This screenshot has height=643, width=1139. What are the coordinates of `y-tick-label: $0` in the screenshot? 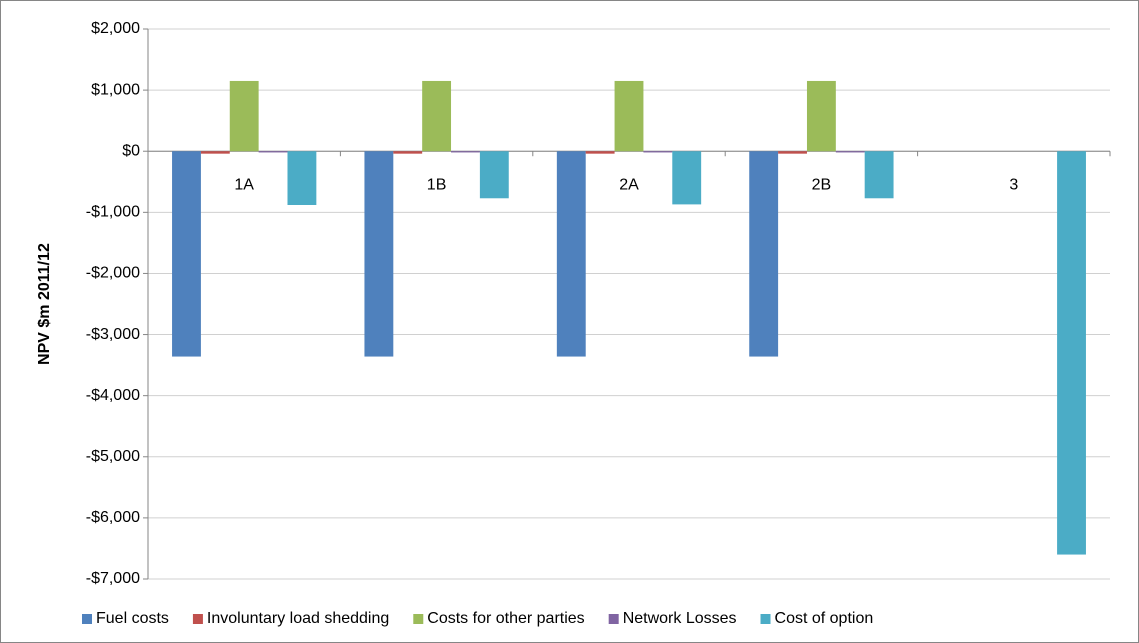 It's located at (131, 150).